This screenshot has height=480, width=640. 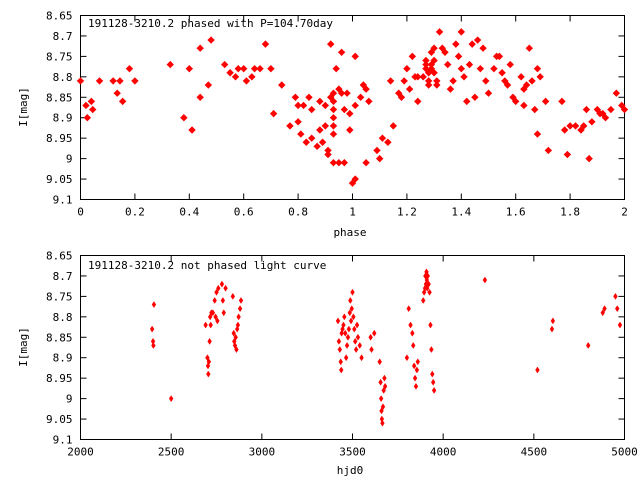 What do you see at coordinates (461, 212) in the screenshot?
I see `x-tick-label: 1.4` at bounding box center [461, 212].